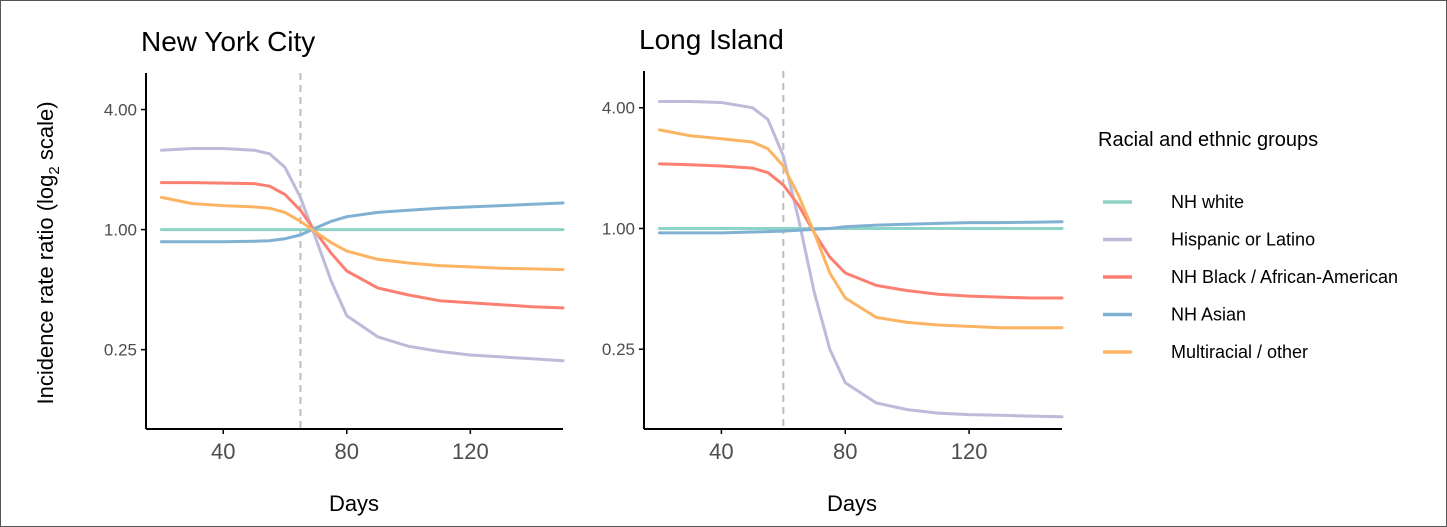 Image resolution: width=1447 pixels, height=527 pixels. I want to click on panel-title: New York City, so click(228, 41).